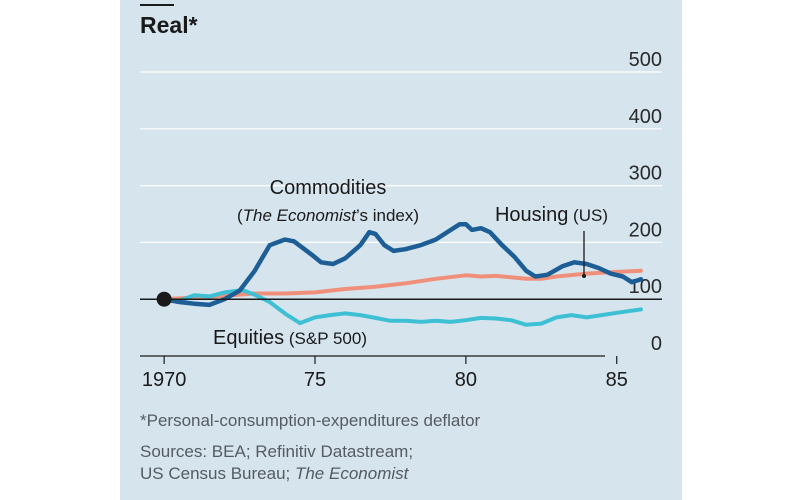 The width and height of the screenshot is (800, 500). Describe the element at coordinates (551, 215) in the screenshot. I see `housing-label: Housing (US)` at that location.